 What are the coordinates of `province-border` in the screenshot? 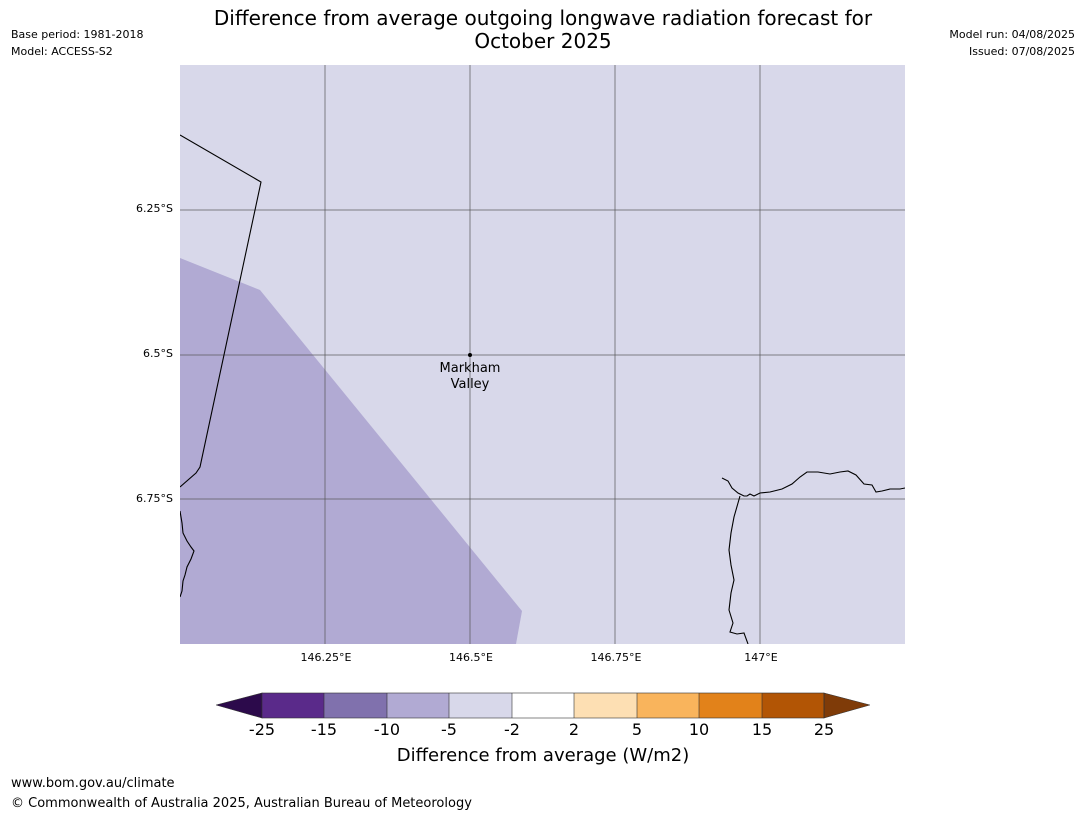 It's located at (221, 311).